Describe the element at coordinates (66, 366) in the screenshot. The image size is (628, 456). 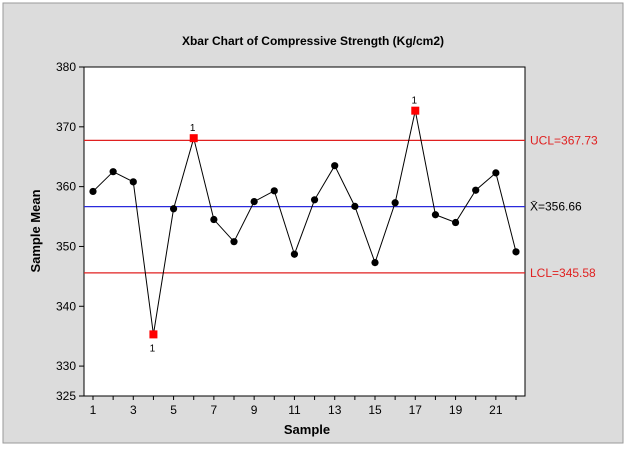
I see `y-tick-label-330: 330` at that location.